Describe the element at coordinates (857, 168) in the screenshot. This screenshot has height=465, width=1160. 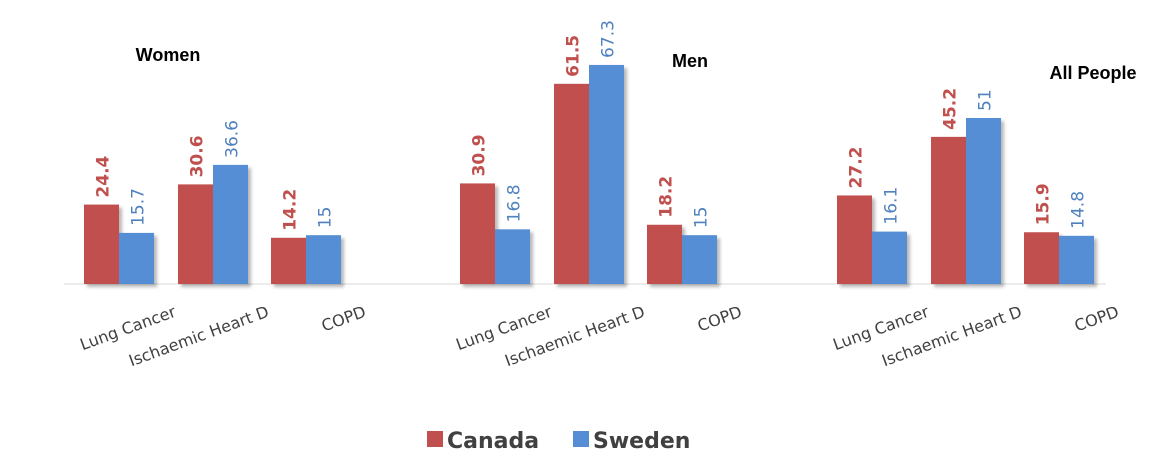
I see `data-label: 27.2` at that location.